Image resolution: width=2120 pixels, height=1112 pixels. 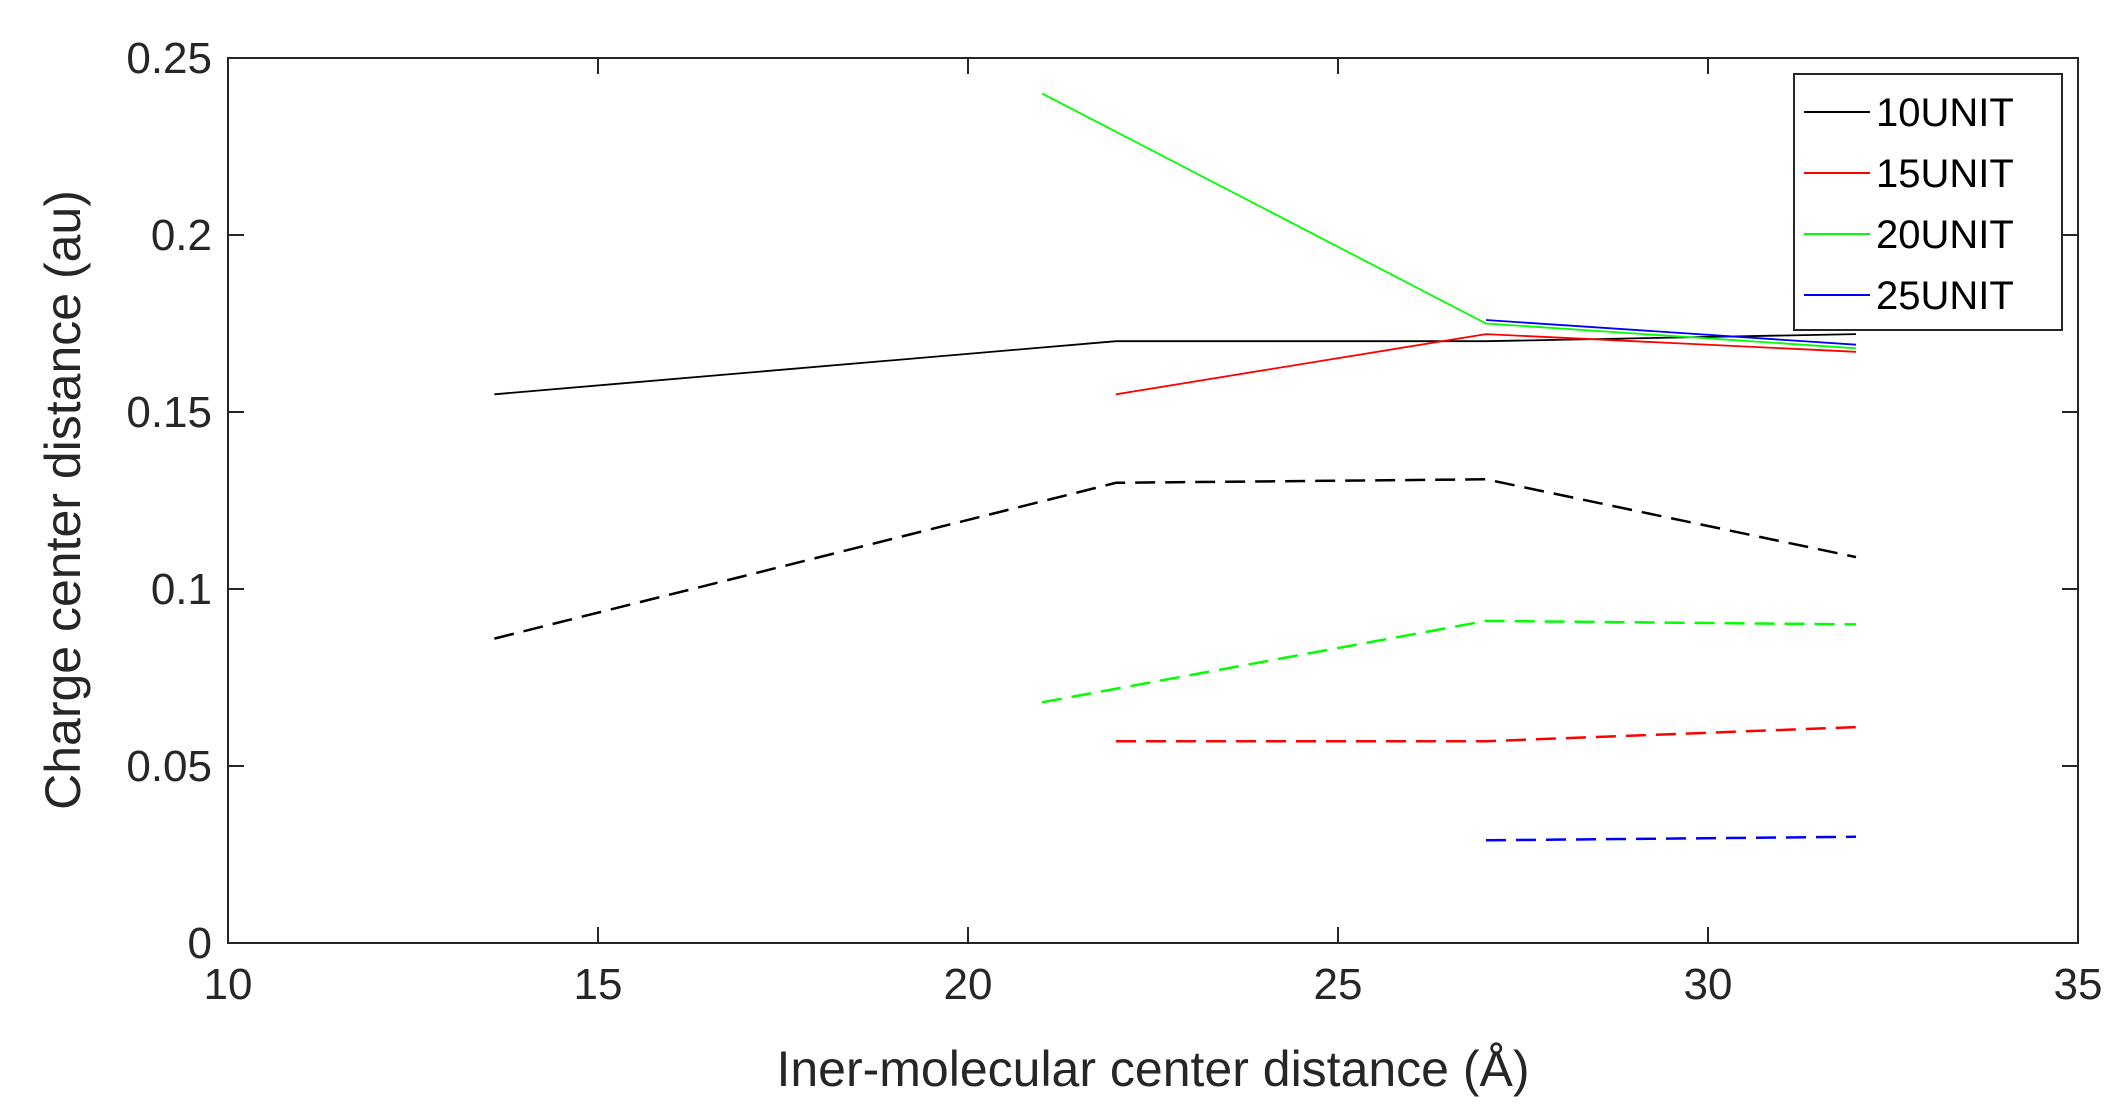 What do you see at coordinates (228, 984) in the screenshot?
I see `x-tick-label: 10` at bounding box center [228, 984].